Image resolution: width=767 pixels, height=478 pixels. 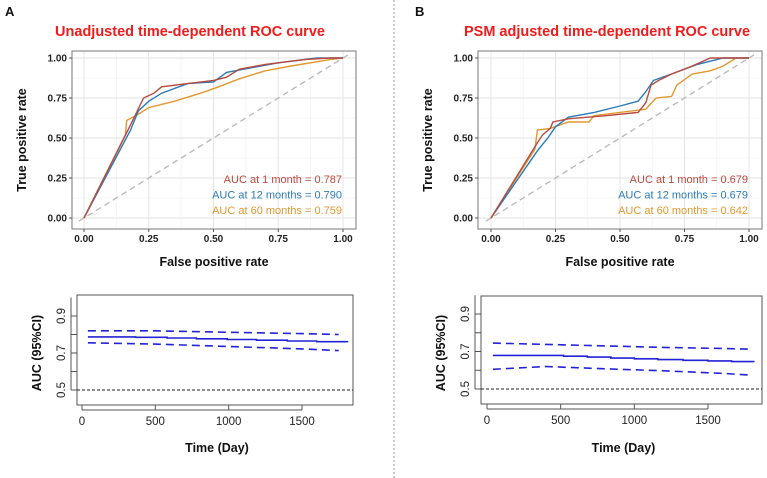 I want to click on auc-legend-month1: AUC at 1 month = 0.679, so click(x=689, y=180).